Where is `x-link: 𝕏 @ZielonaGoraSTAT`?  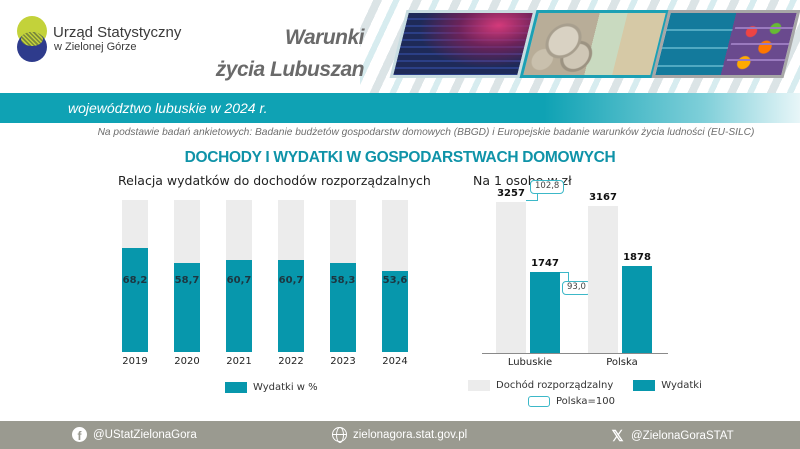
x-link: 𝕏 @ZielonaGoraSTAT is located at coordinates (672, 436).